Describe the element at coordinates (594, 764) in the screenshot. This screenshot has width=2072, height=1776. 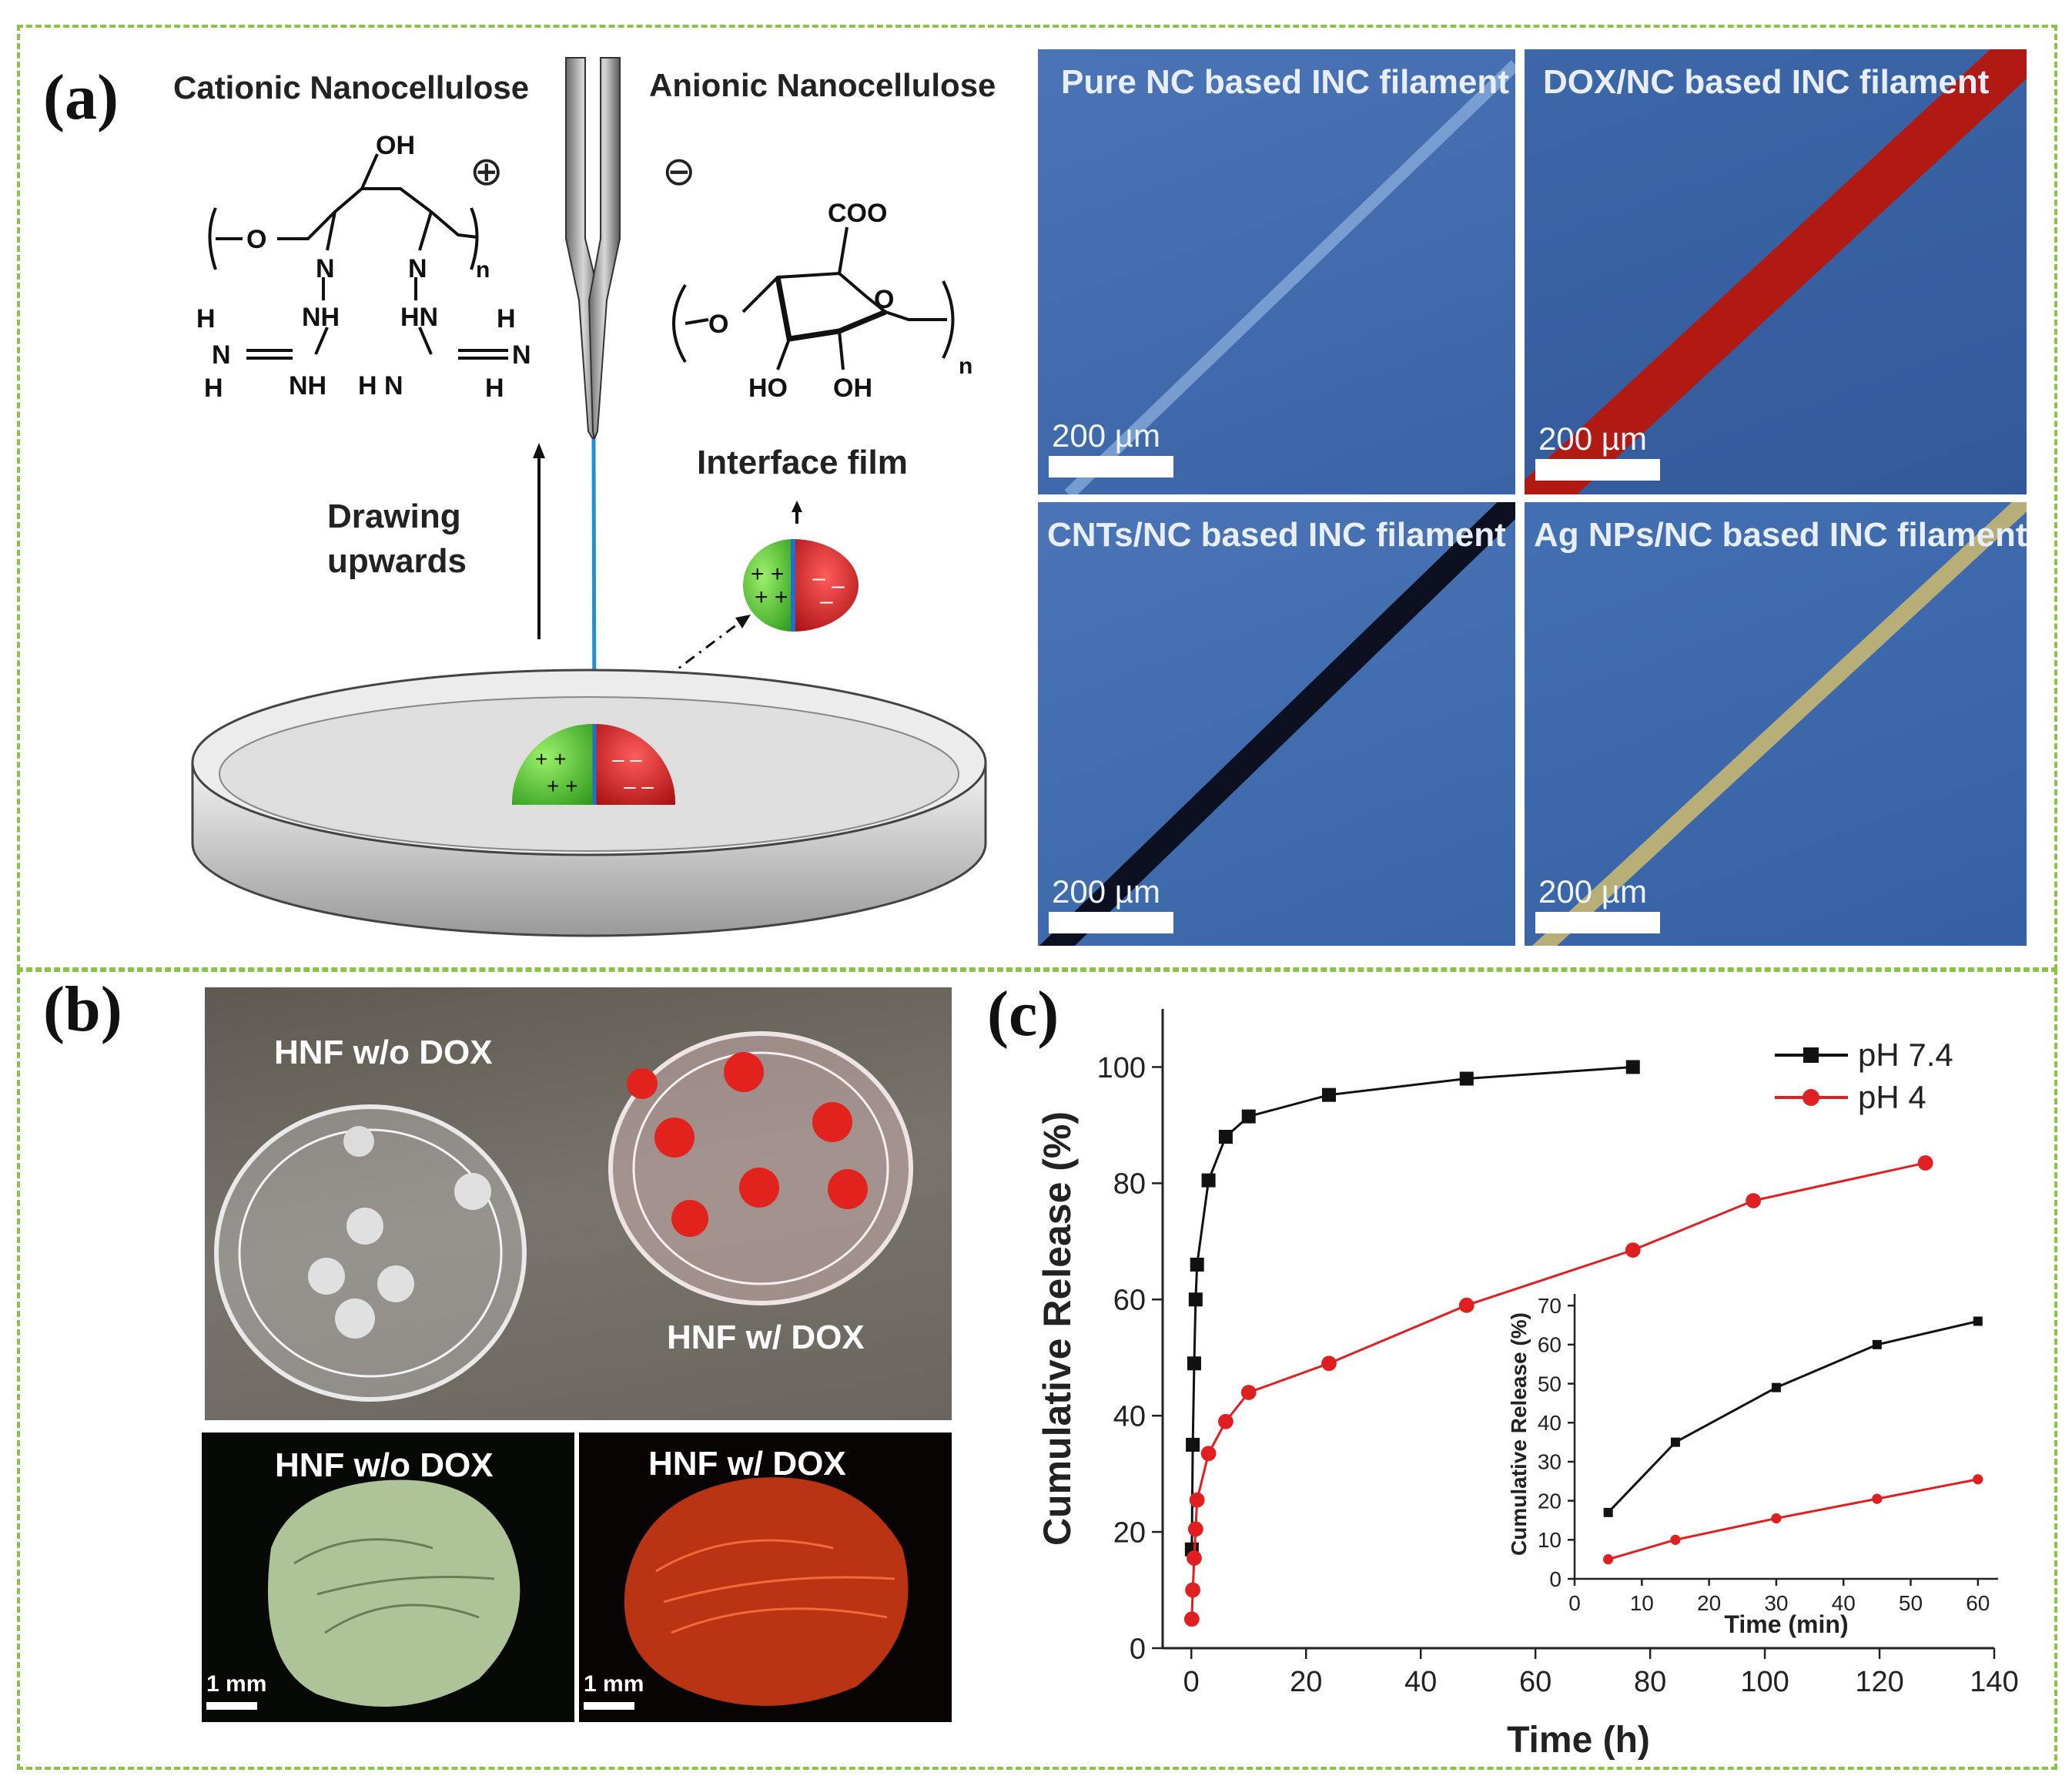
I see `droplet: + + + + – – – –` at that location.